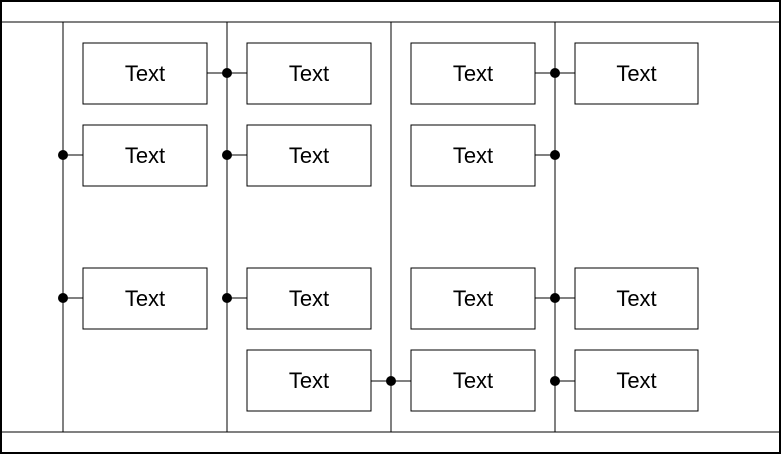  I want to click on box-r4c4: Text, so click(636, 380).